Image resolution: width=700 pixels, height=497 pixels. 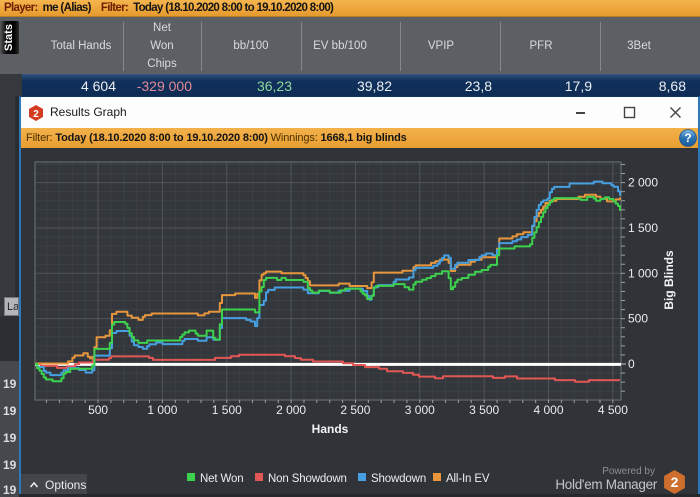 What do you see at coordinates (420, 410) in the screenshot?
I see `svg-text: 3 000` at bounding box center [420, 410].